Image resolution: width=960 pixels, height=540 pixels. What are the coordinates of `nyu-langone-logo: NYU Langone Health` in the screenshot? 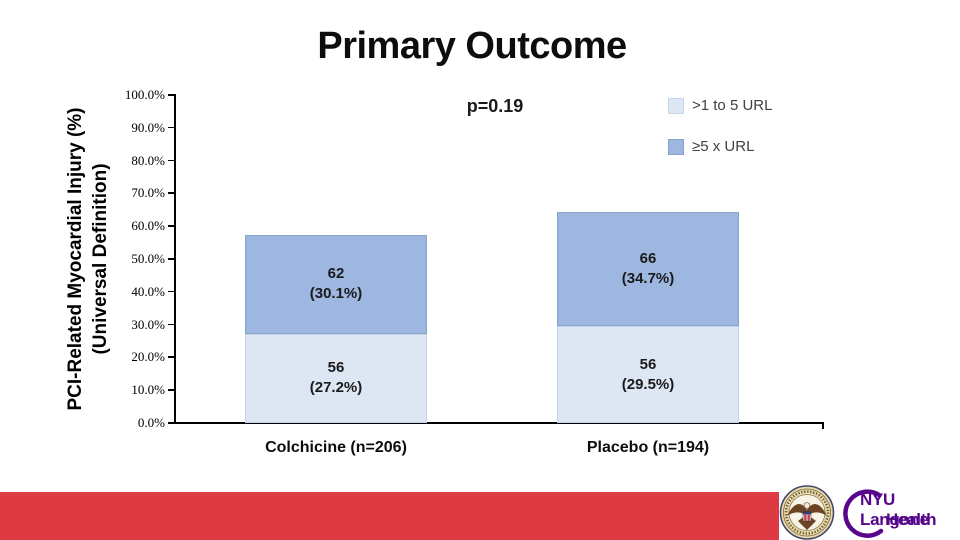 It's located at (900, 511).